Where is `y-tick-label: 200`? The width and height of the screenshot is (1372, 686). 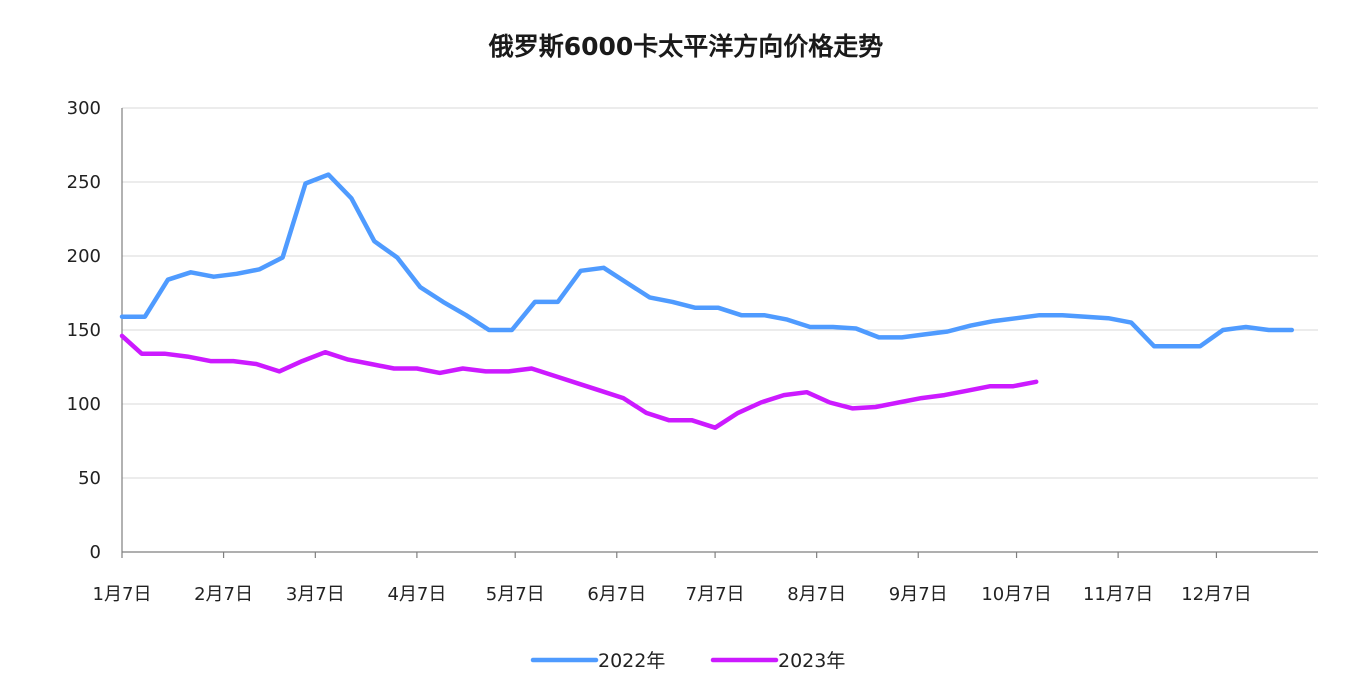
y-tick-label: 200 is located at coordinates (84, 256).